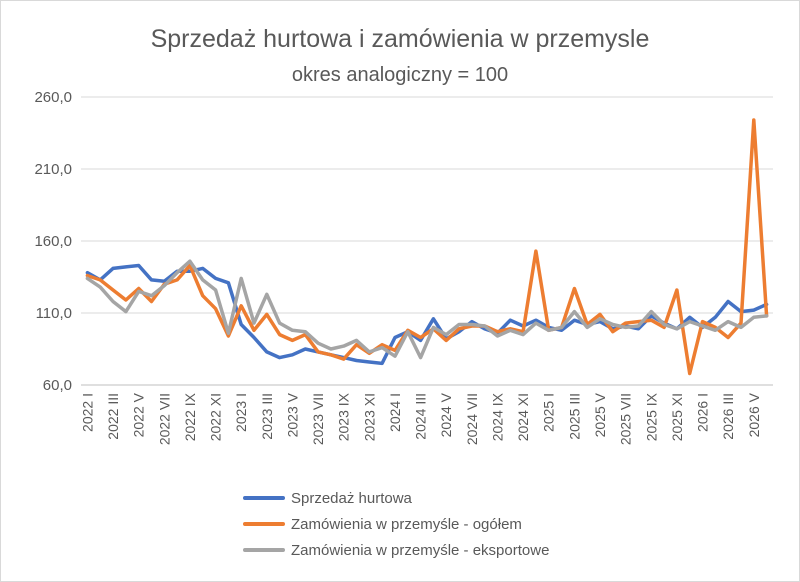 Image resolution: width=800 pixels, height=582 pixels. Describe the element at coordinates (241, 412) in the screenshot. I see `x-tick-label: 2023 I` at that location.